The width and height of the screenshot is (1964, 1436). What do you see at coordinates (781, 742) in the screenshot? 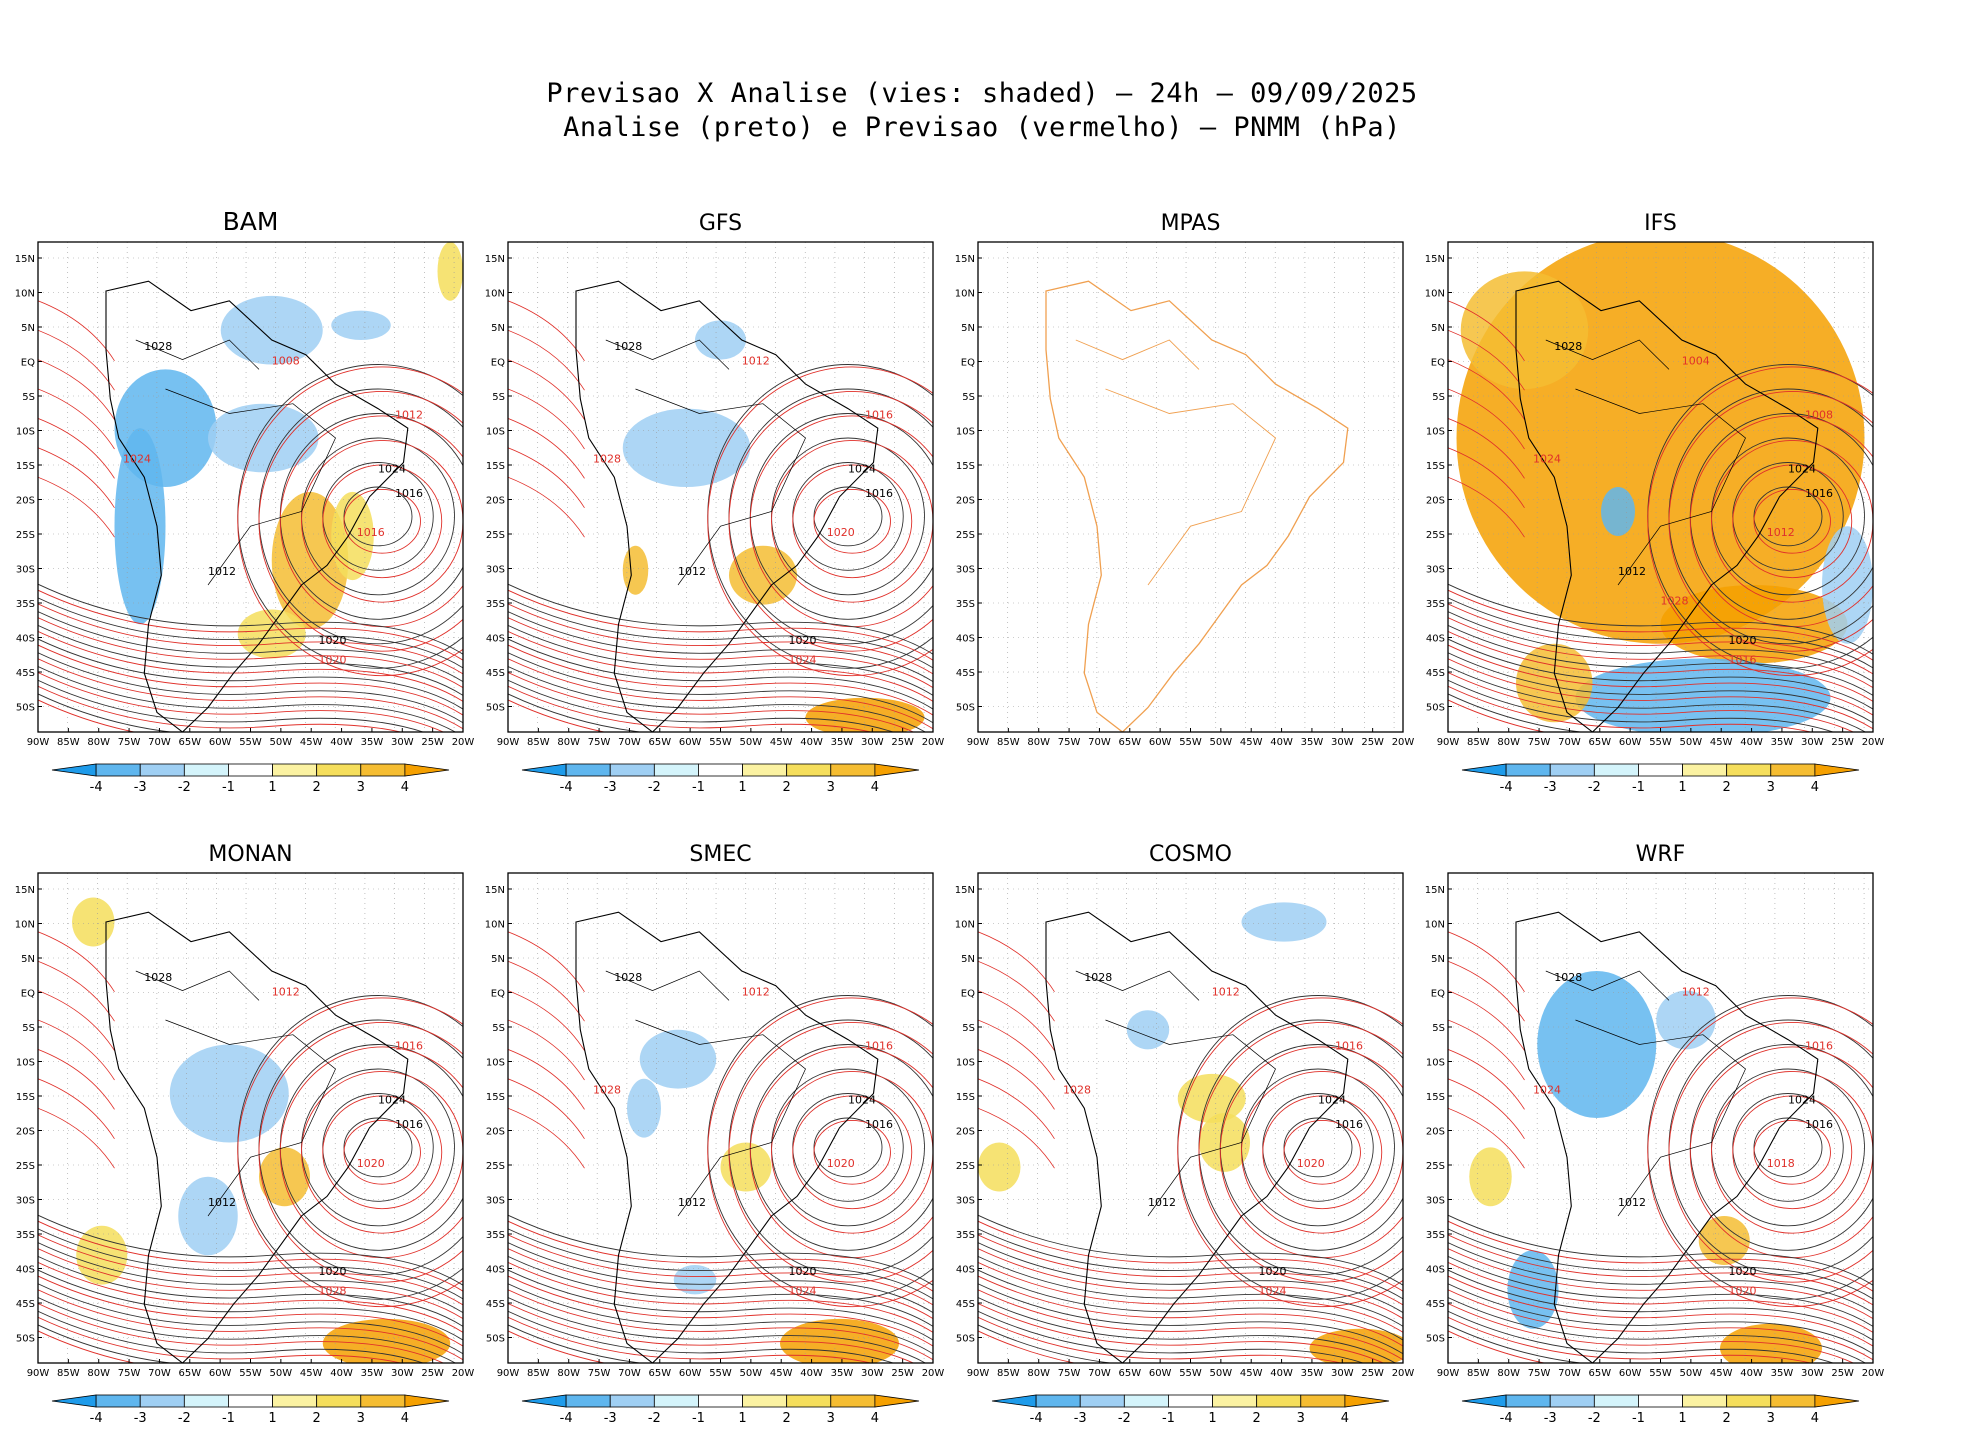
I see `lon-tick-label: 45W` at bounding box center [781, 742].